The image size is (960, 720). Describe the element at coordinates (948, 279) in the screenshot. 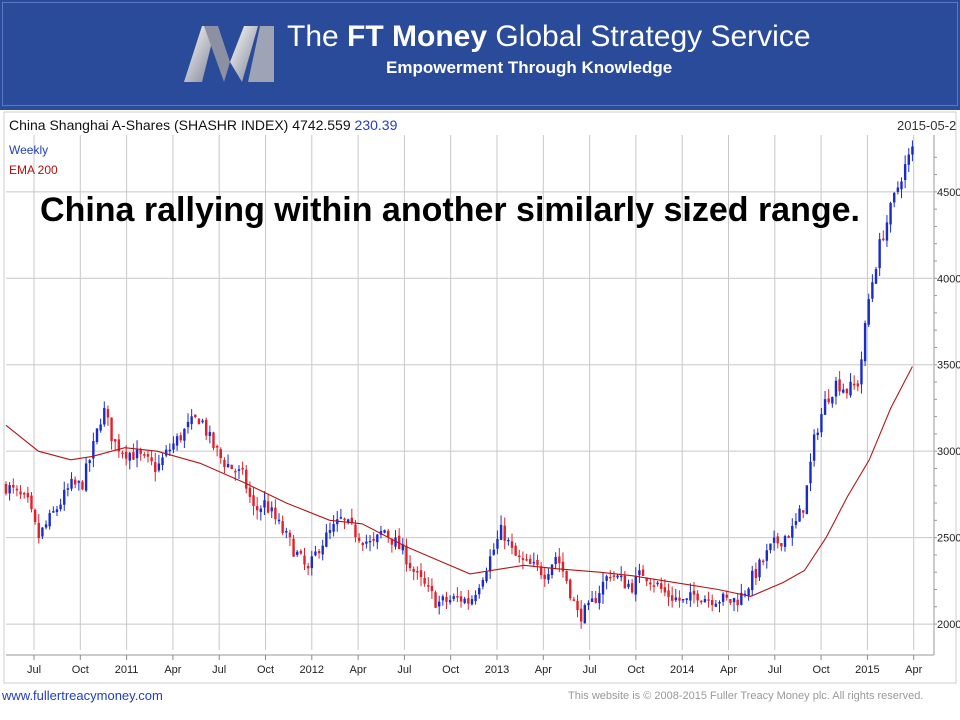

I see `y-tick-label: 4000` at that location.